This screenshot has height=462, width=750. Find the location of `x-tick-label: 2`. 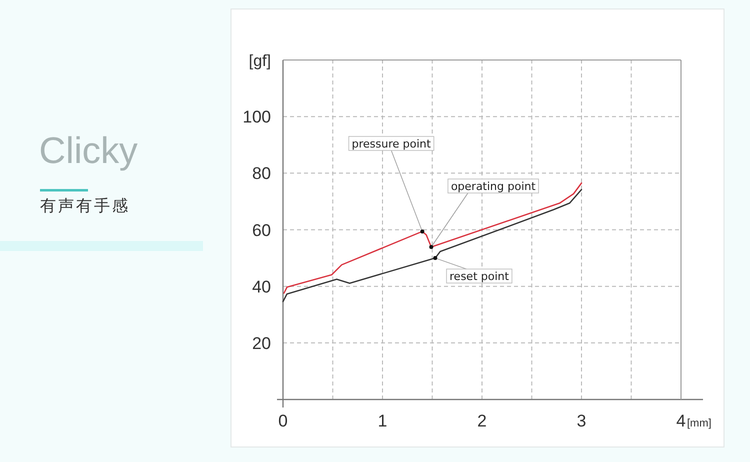

x-tick-label: 2 is located at coordinates (482, 421).